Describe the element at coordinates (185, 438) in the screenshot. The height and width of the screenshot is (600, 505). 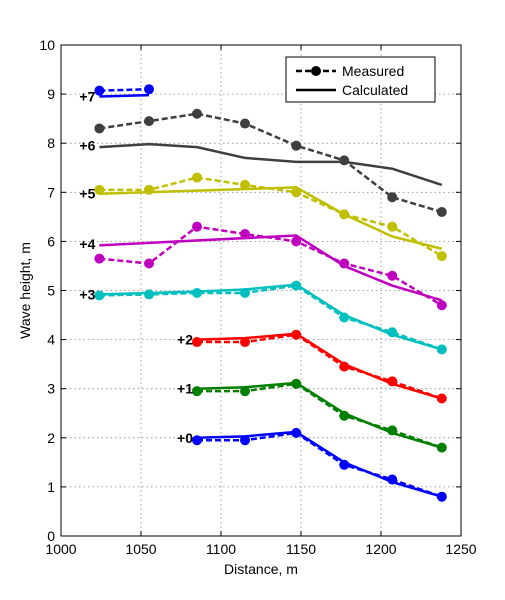
I see `offset-label: +0` at that location.